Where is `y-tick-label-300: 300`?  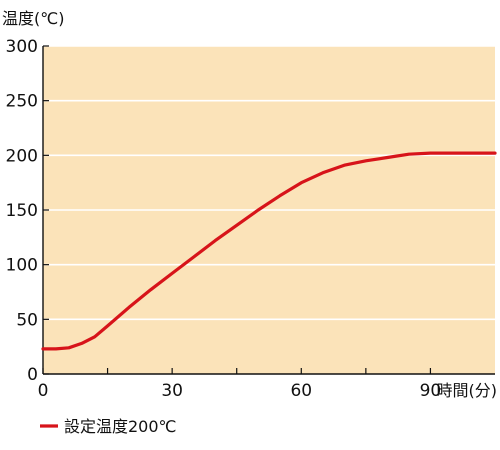 y-tick-label-300: 300 is located at coordinates (22, 47).